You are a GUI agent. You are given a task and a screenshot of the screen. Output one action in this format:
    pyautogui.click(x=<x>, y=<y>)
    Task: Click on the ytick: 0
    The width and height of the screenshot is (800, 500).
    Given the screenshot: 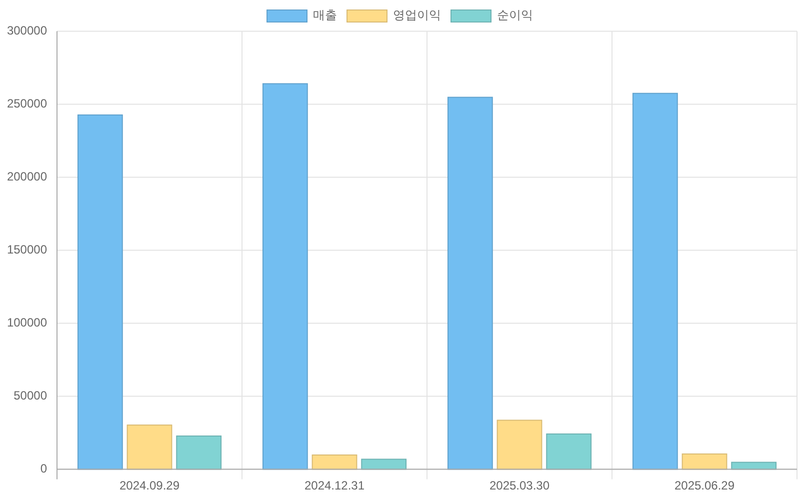 What is the action you would take?
    pyautogui.click(x=43, y=468)
    